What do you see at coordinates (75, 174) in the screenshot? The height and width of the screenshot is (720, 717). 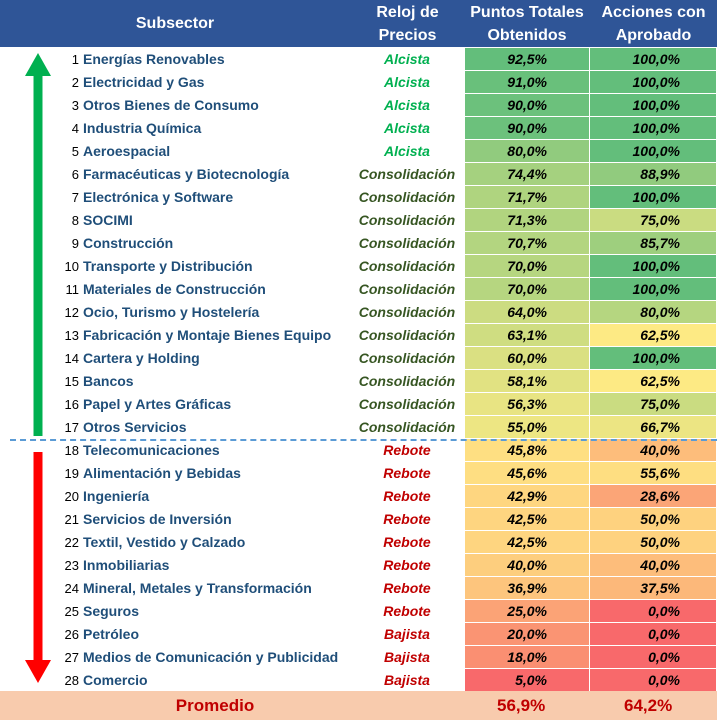 I see `row-number: 6` at bounding box center [75, 174].